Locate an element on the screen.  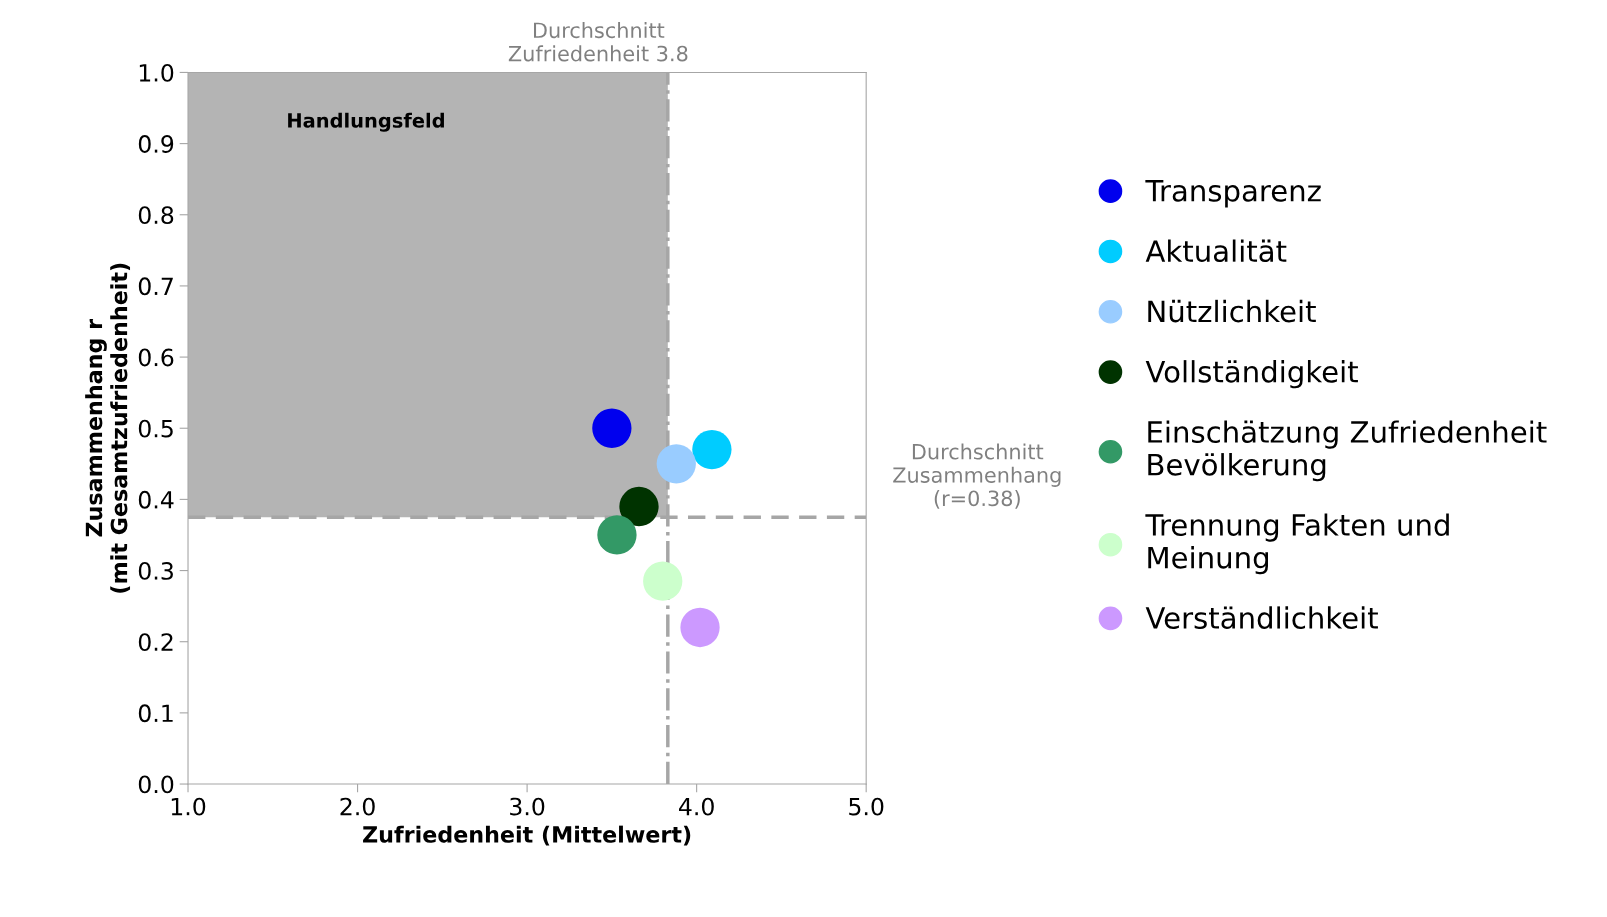
x-tick-label: 3.0 is located at coordinates (527, 806).